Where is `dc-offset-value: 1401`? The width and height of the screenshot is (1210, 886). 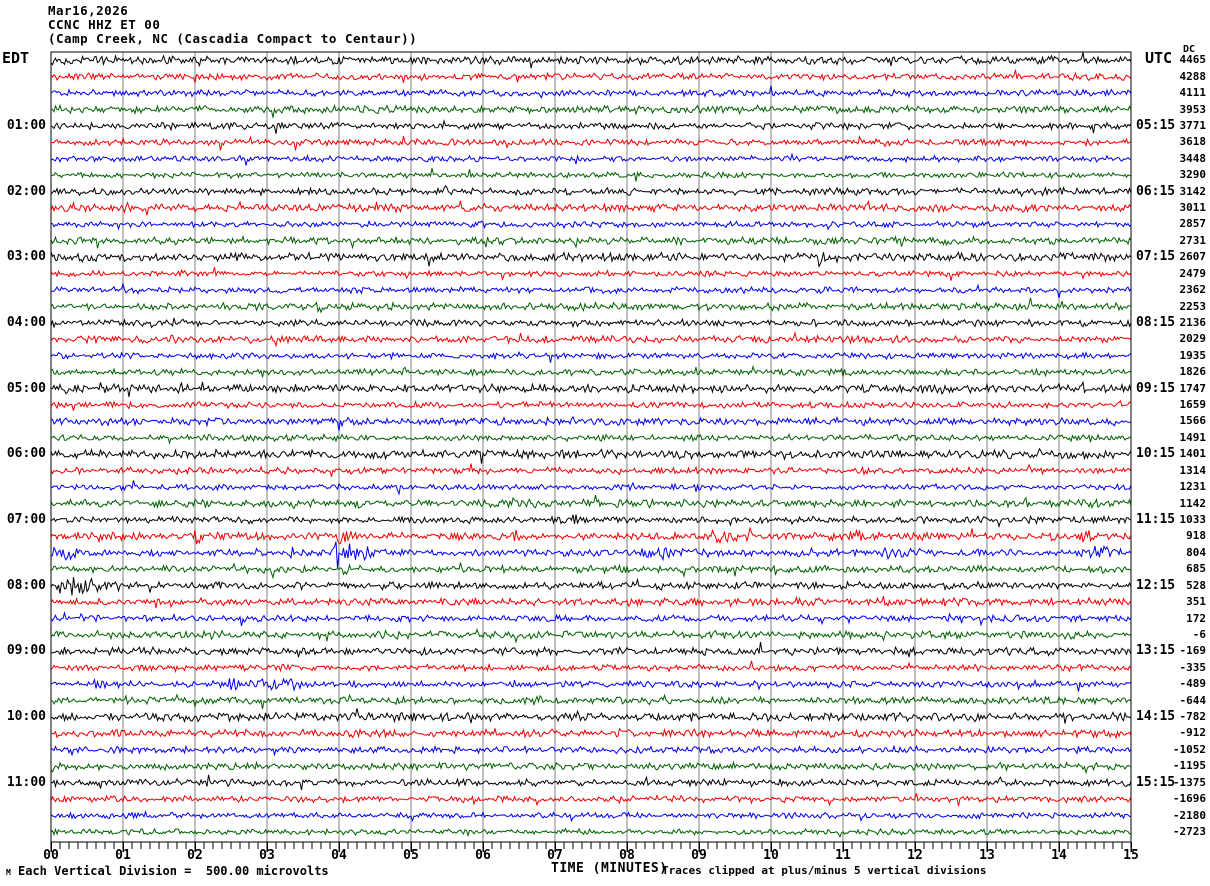 dc-offset-value: 1401 is located at coordinates (1193, 454).